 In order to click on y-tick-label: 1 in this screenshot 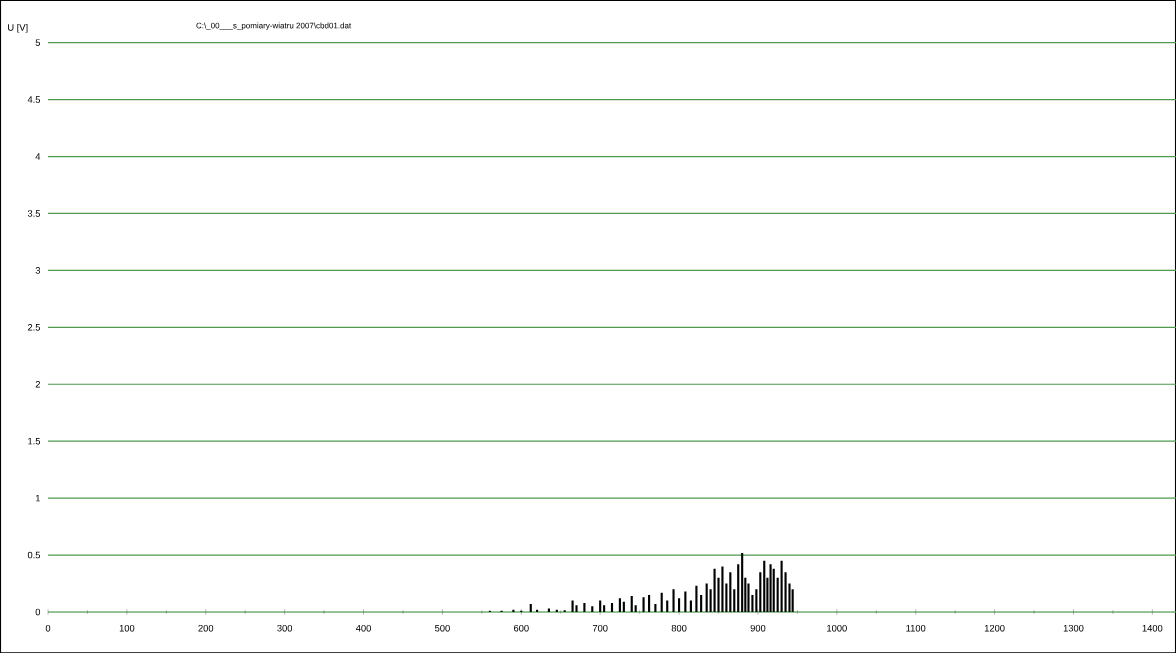, I will do `click(37, 498)`.